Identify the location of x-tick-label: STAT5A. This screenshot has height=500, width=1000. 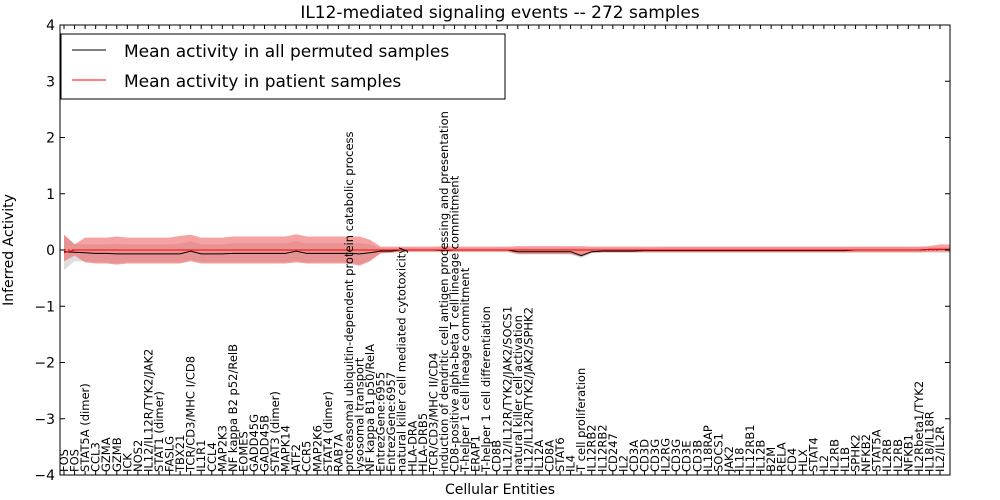
(877, 450).